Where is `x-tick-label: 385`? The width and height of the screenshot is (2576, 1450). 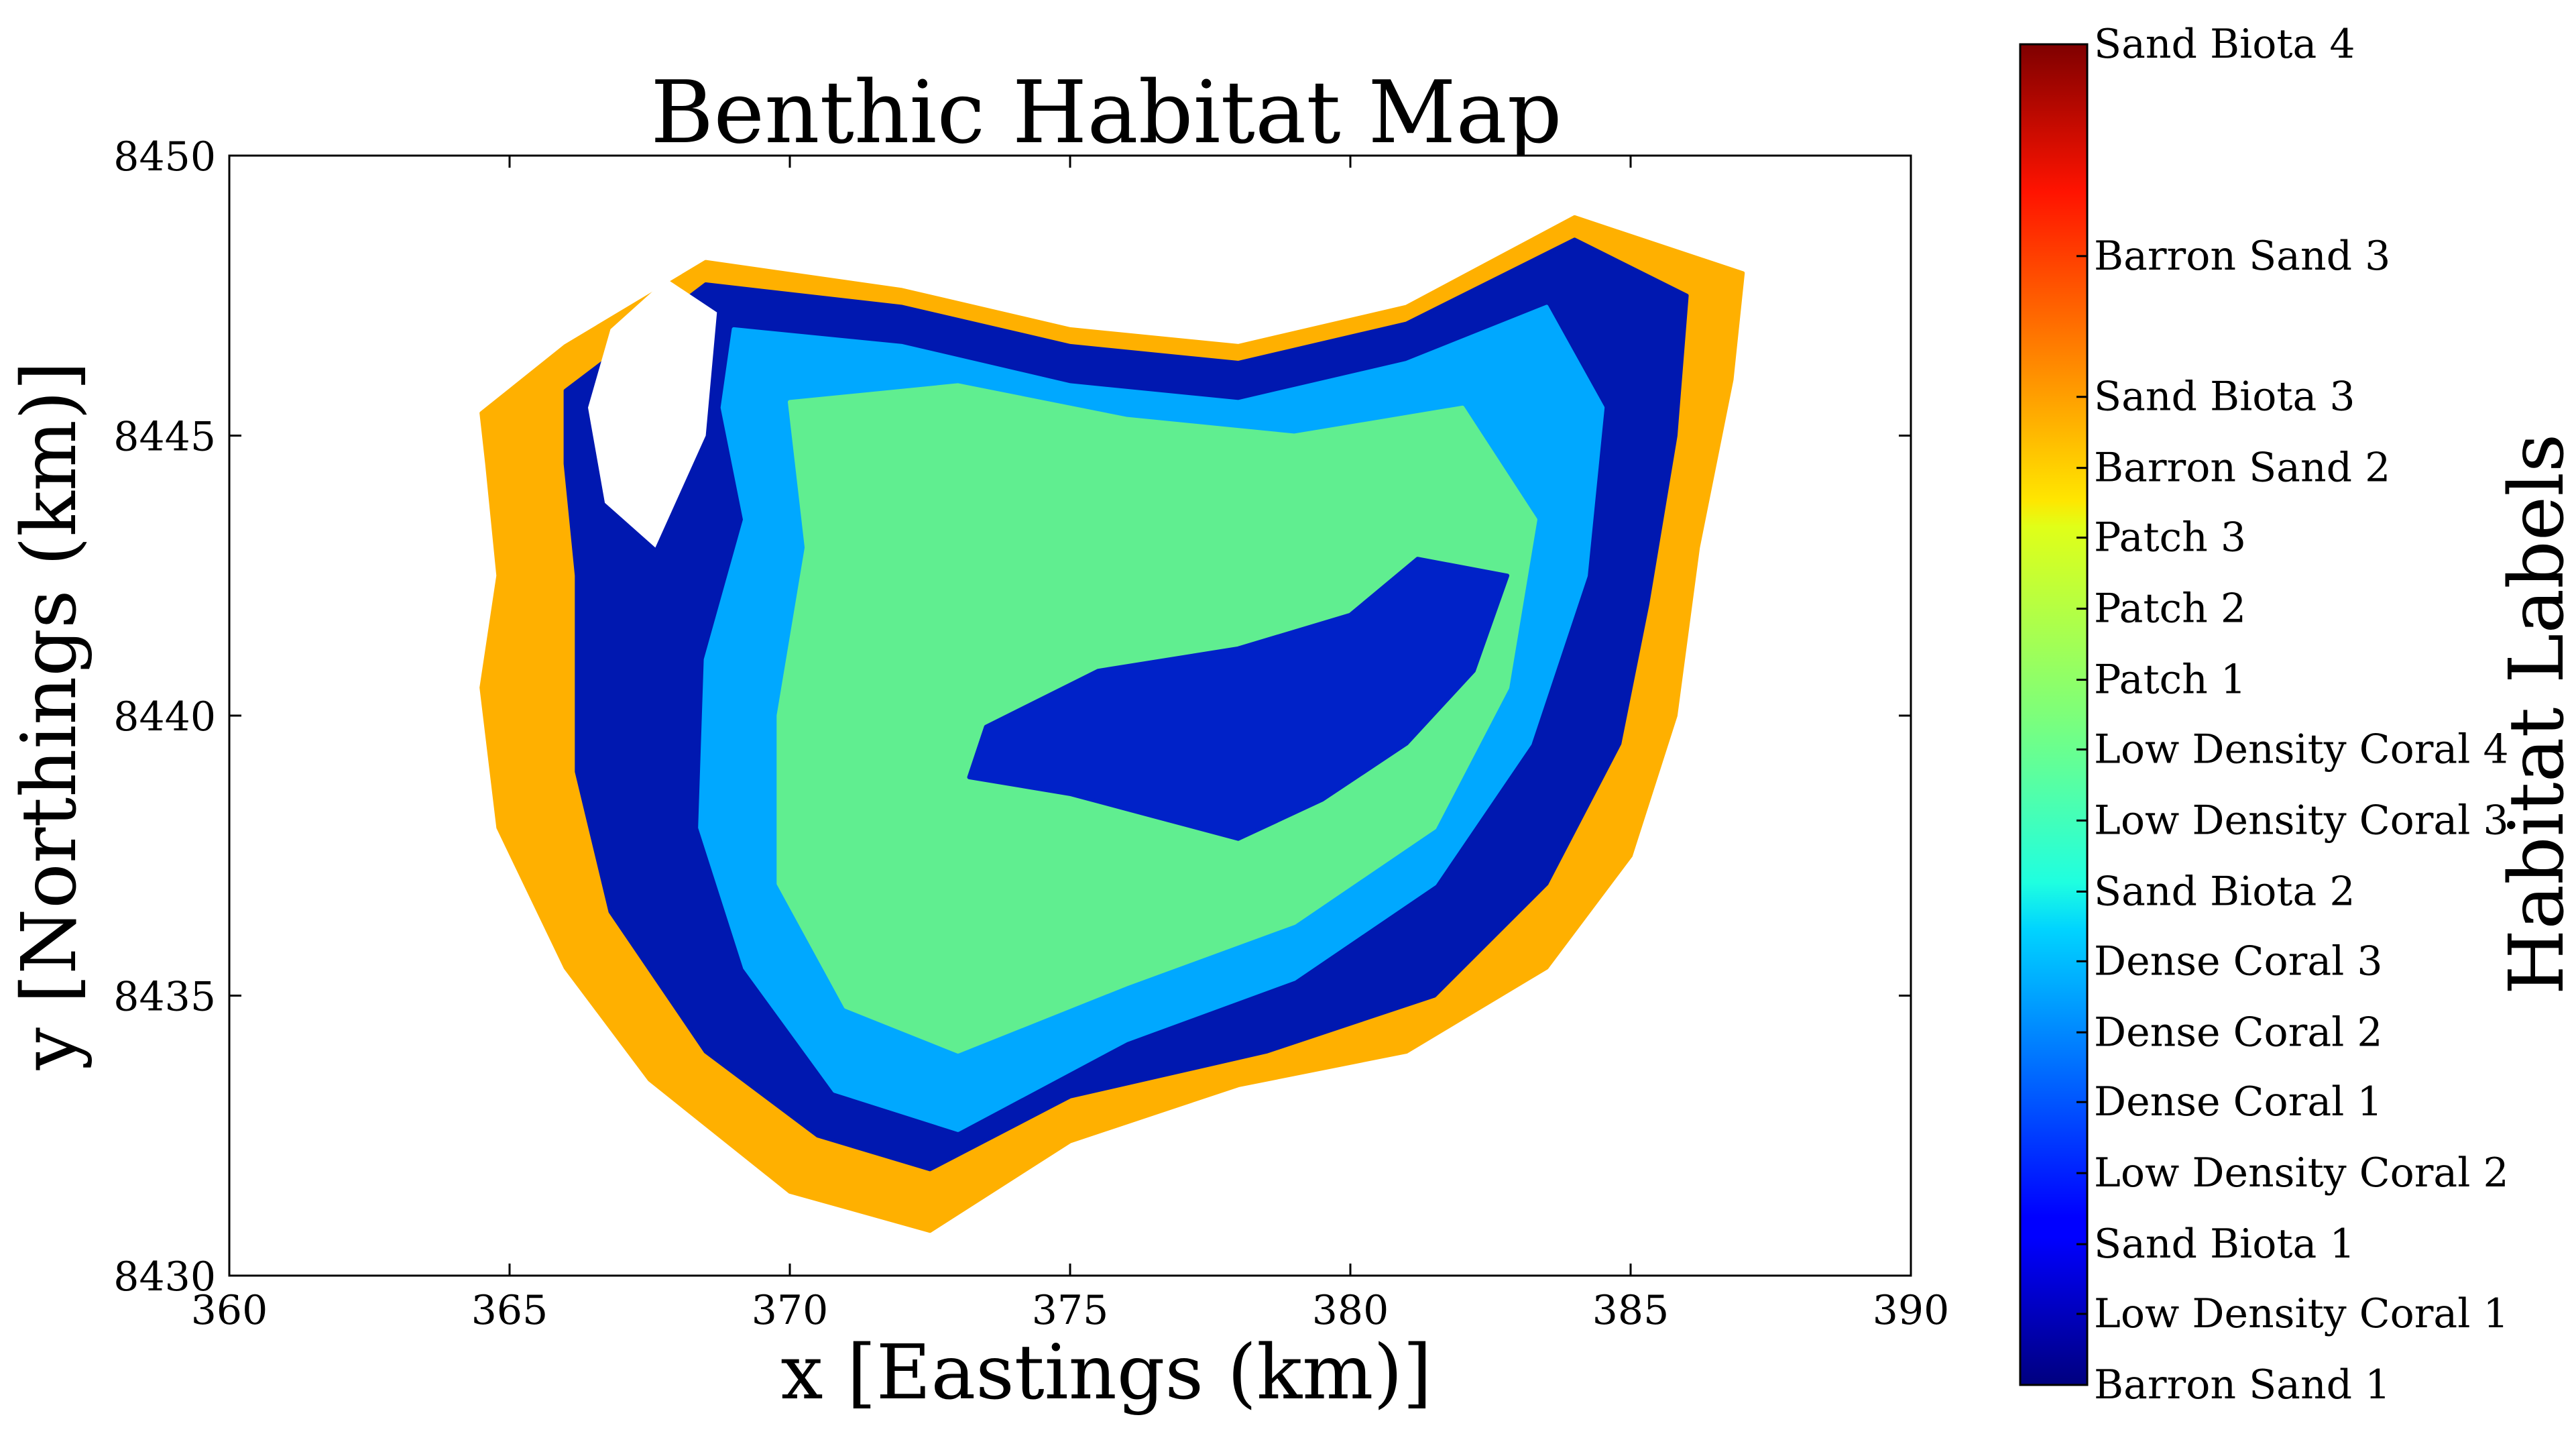
x-tick-label: 385 is located at coordinates (1631, 1310).